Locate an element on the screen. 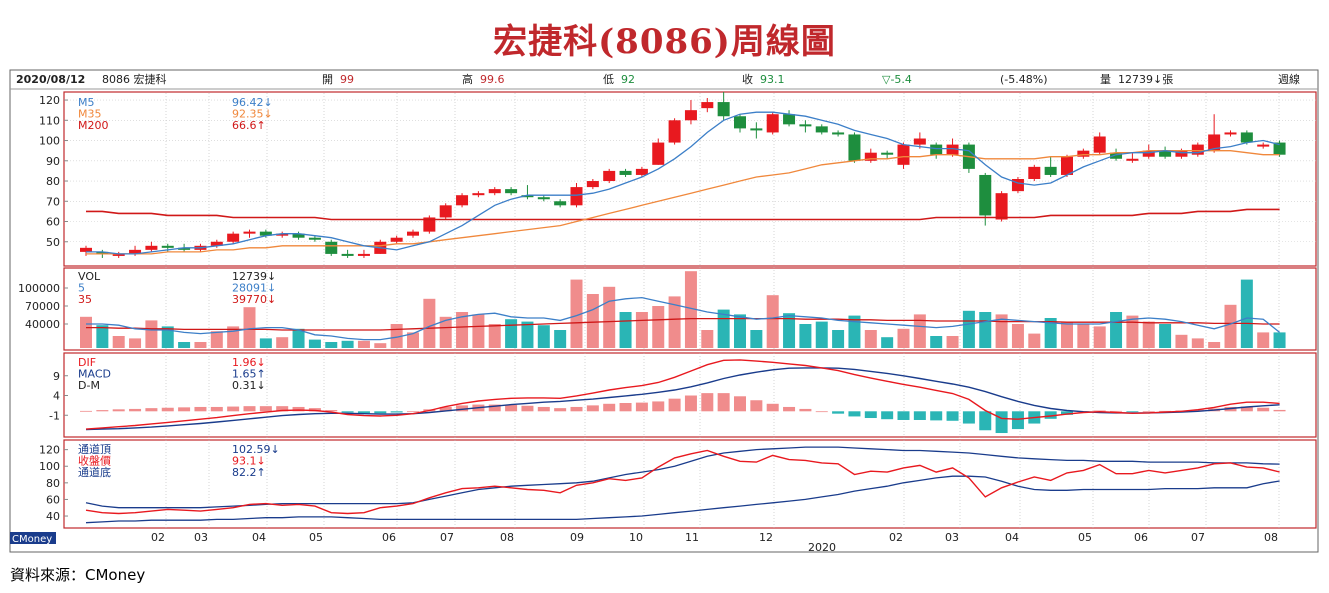  volume-panel-frame is located at coordinates (690, 309).